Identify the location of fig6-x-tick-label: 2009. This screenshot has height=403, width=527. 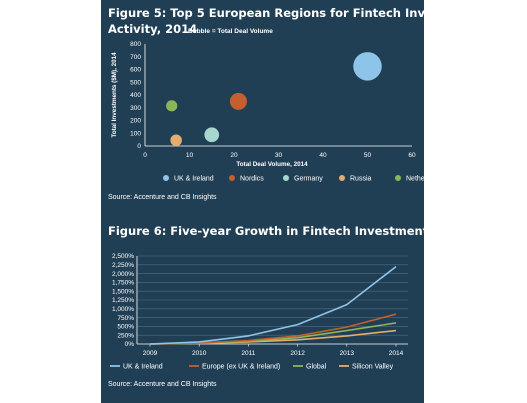
(150, 353).